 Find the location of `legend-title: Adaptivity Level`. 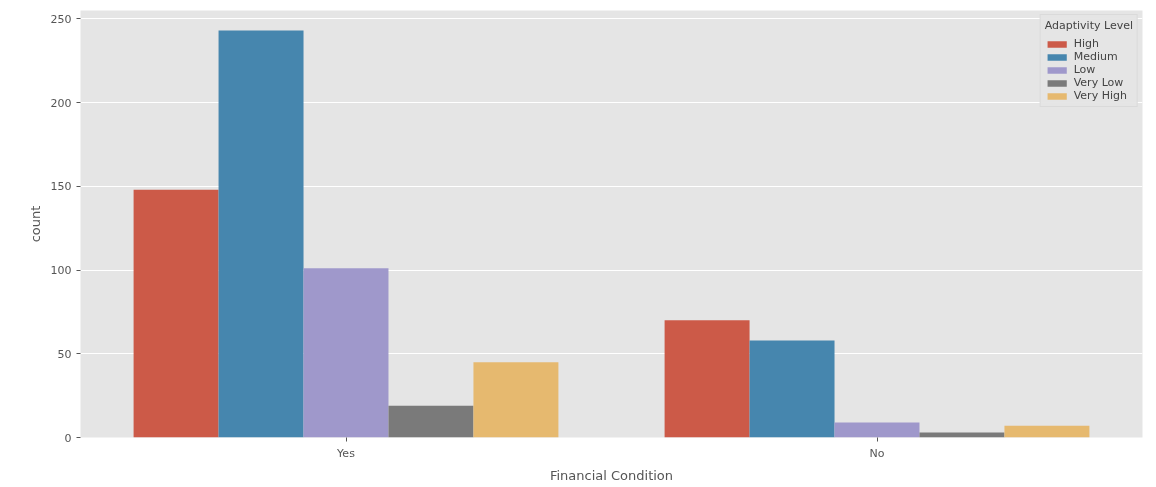

legend-title: Adaptivity Level is located at coordinates (1088, 25).